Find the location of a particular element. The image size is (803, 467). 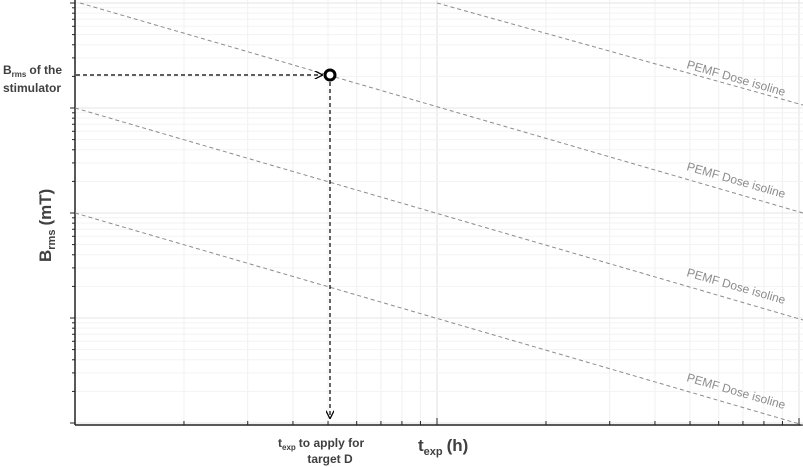

x-axis-label: texp (h) is located at coordinates (443, 447).